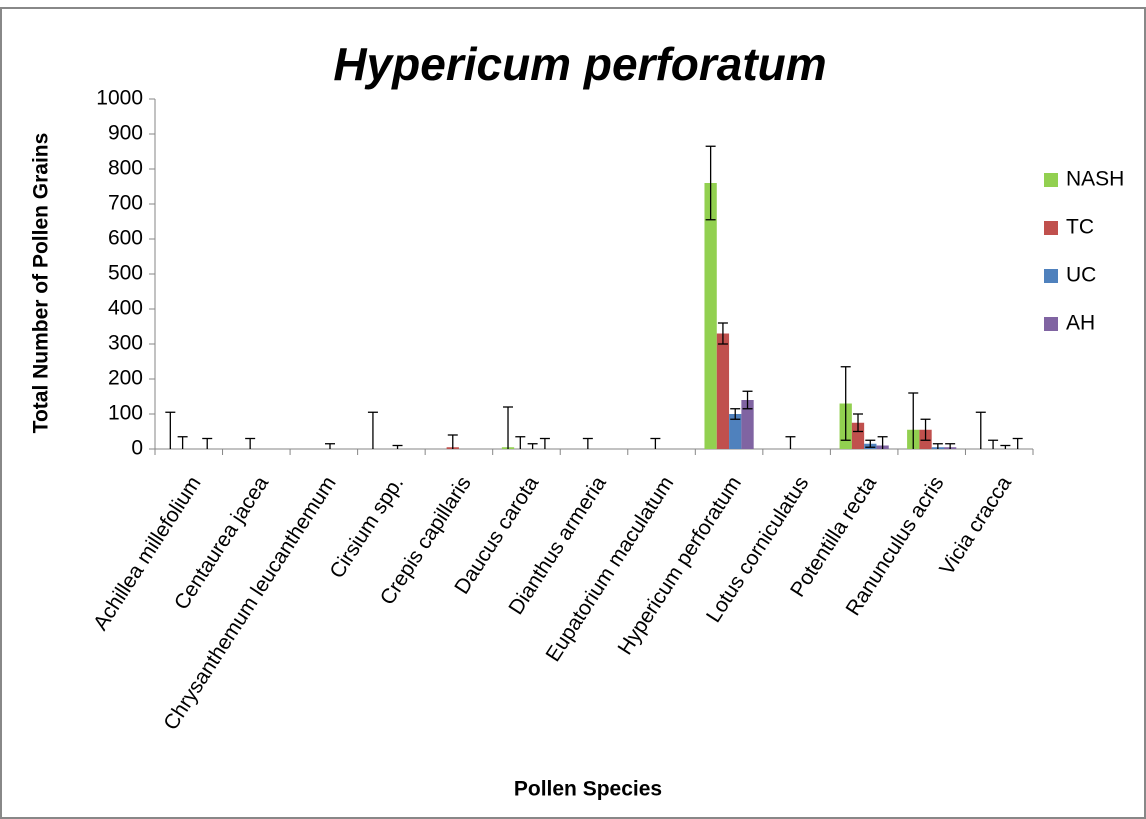  I want to click on legend-label: AH, so click(1080, 323).